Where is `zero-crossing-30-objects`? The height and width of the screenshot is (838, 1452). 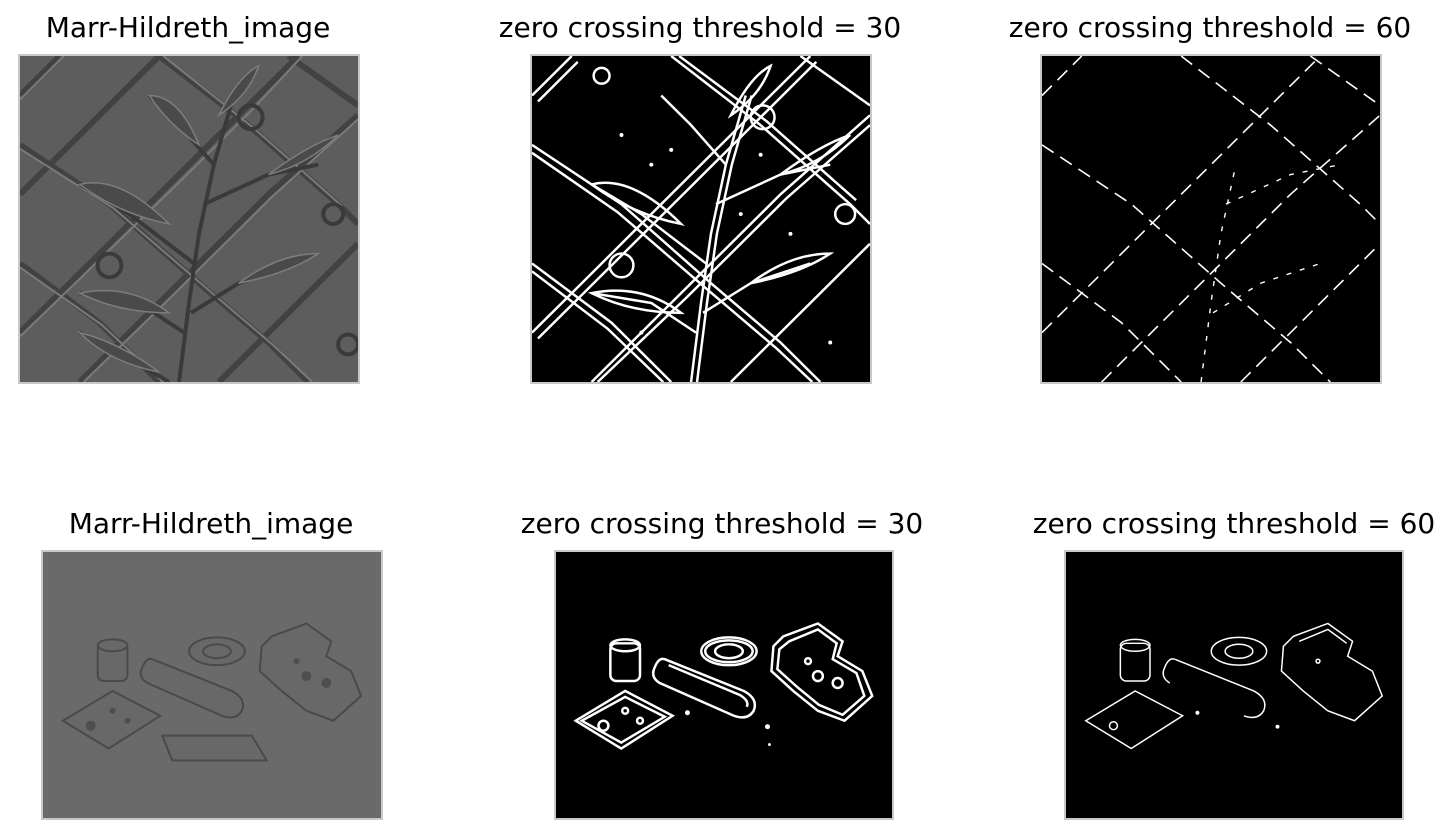
zero-crossing-30-objects is located at coordinates (724, 685).